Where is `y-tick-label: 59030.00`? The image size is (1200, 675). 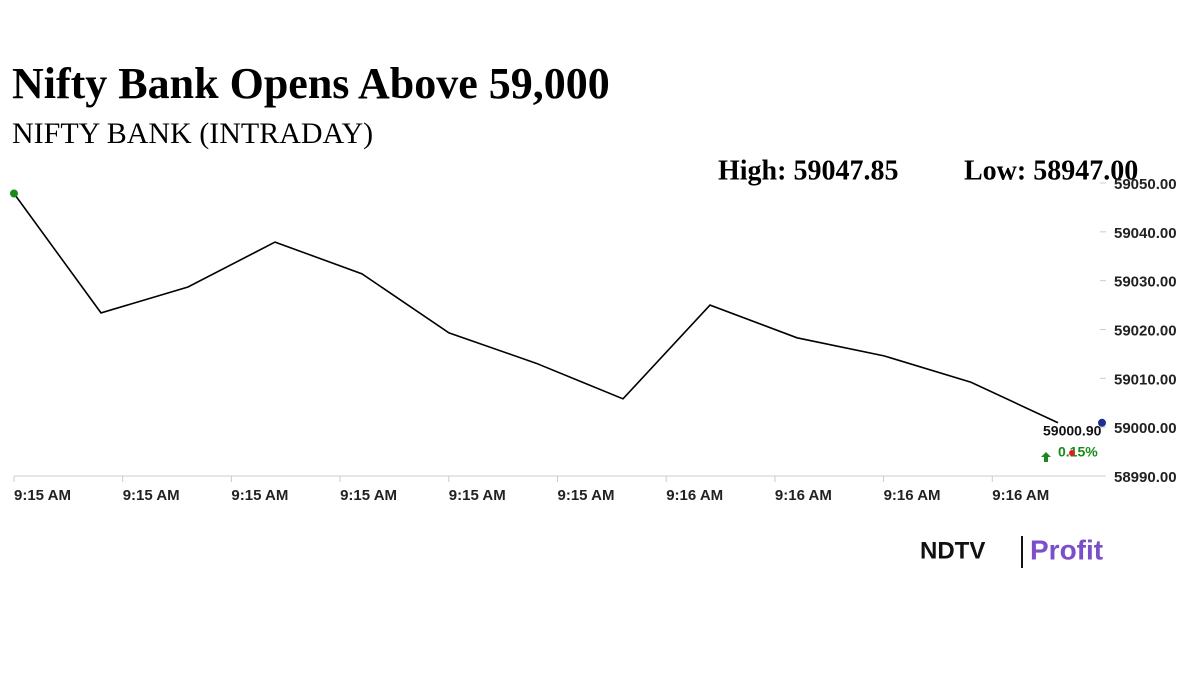 y-tick-label: 59030.00 is located at coordinates (1145, 282).